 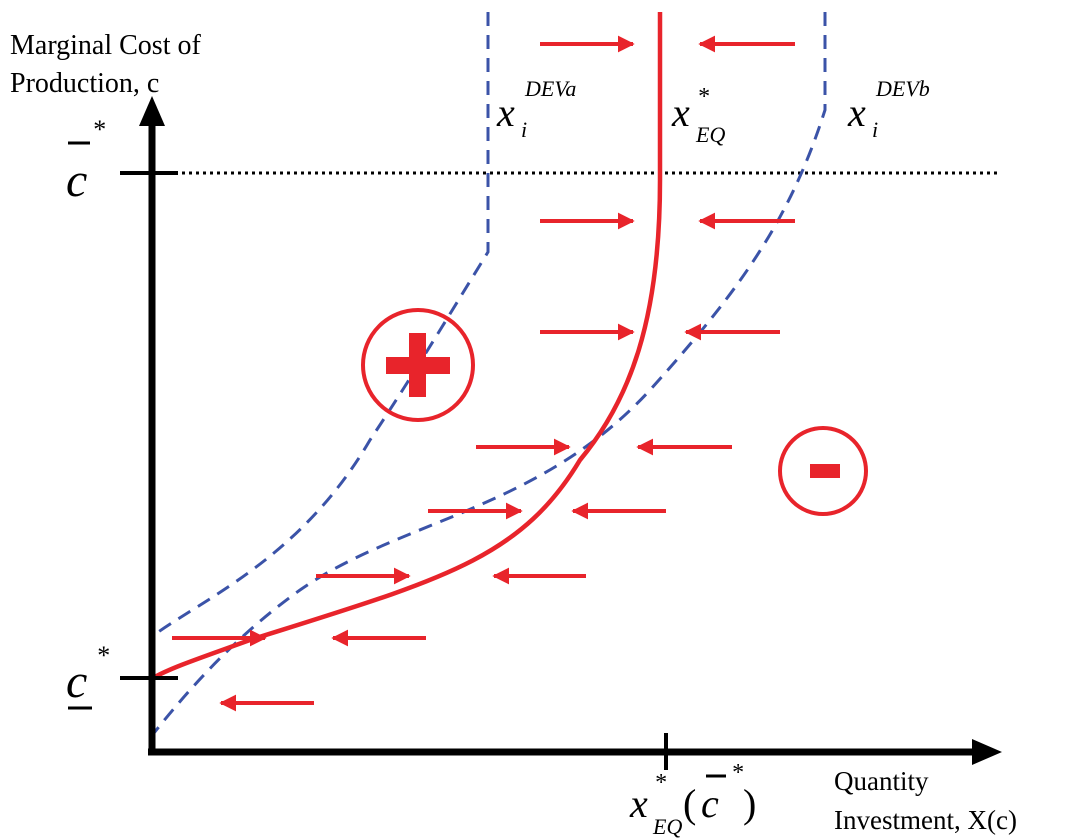 What do you see at coordinates (698, 115) in the screenshot?
I see `curve-label-eq: x * EQ` at bounding box center [698, 115].